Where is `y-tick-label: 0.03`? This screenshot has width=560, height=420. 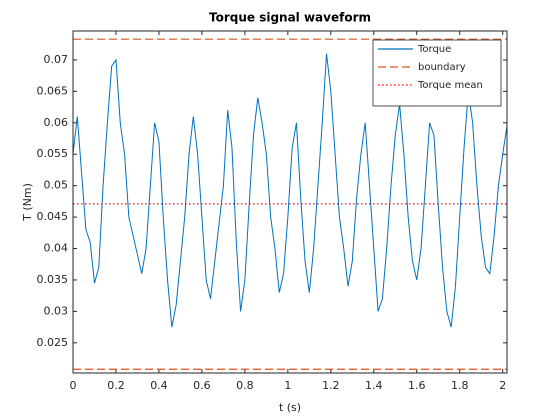
y-tick-label: 0.03 is located at coordinates (56, 310).